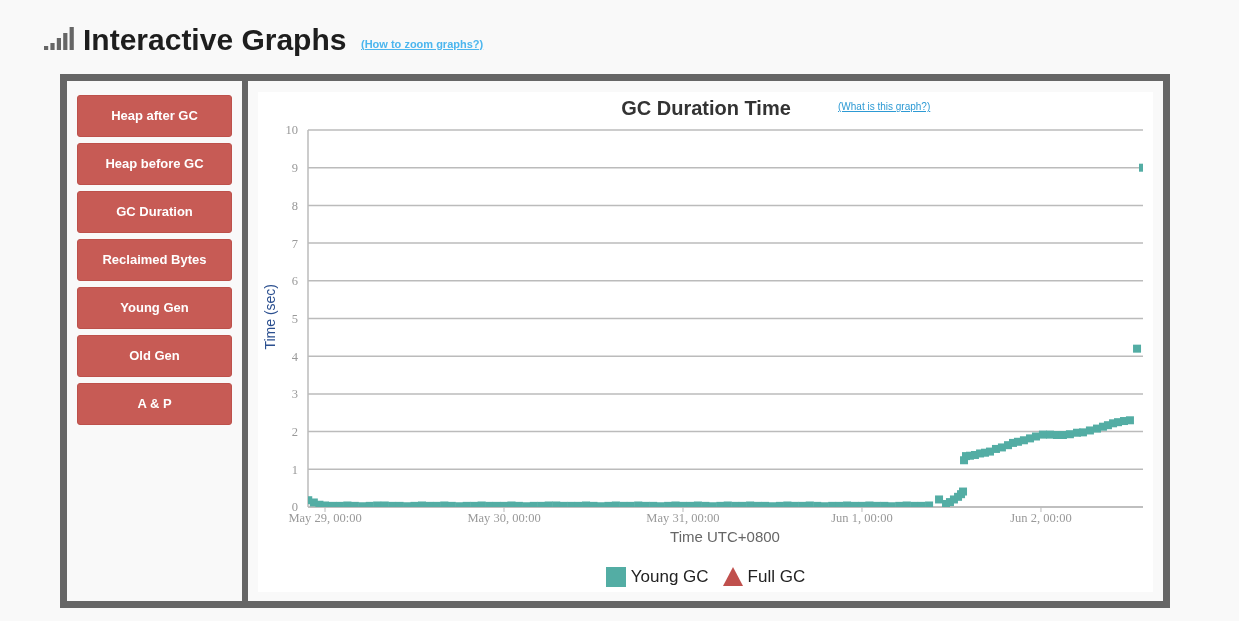 Image resolution: width=1239 pixels, height=621 pixels. I want to click on text: (What is this graph?), so click(884, 107).